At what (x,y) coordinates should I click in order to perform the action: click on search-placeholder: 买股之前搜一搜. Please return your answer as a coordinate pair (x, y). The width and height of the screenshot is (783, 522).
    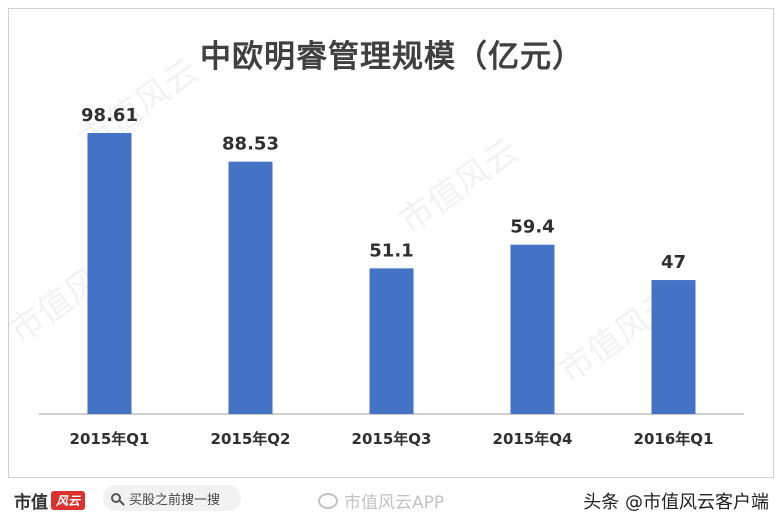
    Looking at the image, I should click on (175, 500).